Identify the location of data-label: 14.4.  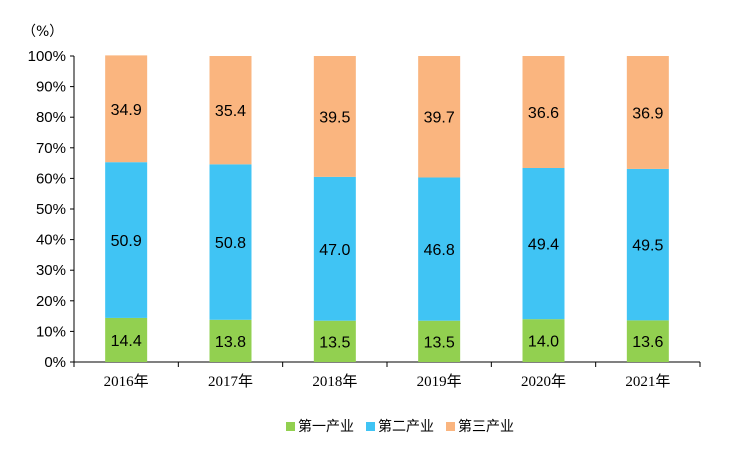
(126, 341).